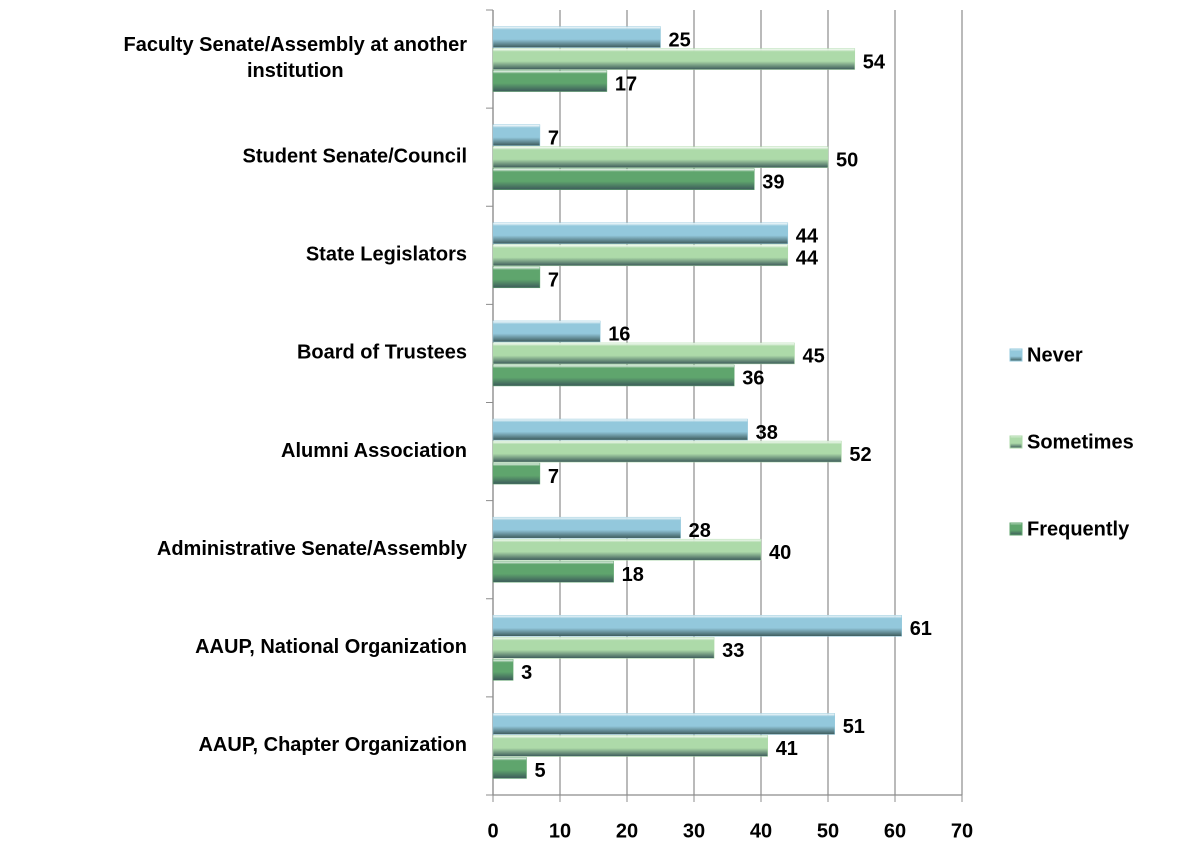 The width and height of the screenshot is (1192, 850). What do you see at coordinates (312, 549) in the screenshot?
I see `y-tick-label: Administrative Senate/Assembly` at bounding box center [312, 549].